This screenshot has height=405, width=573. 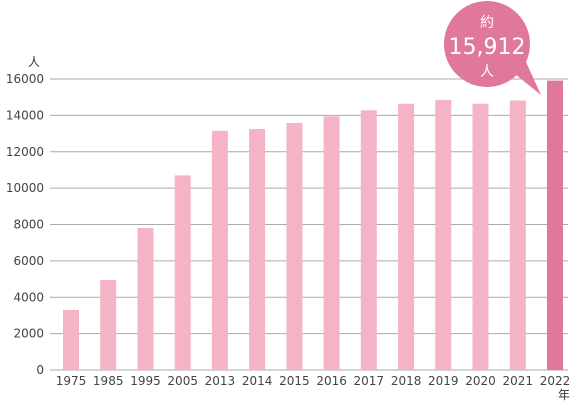 What do you see at coordinates (406, 236) in the screenshot?
I see `bar-2018` at bounding box center [406, 236].